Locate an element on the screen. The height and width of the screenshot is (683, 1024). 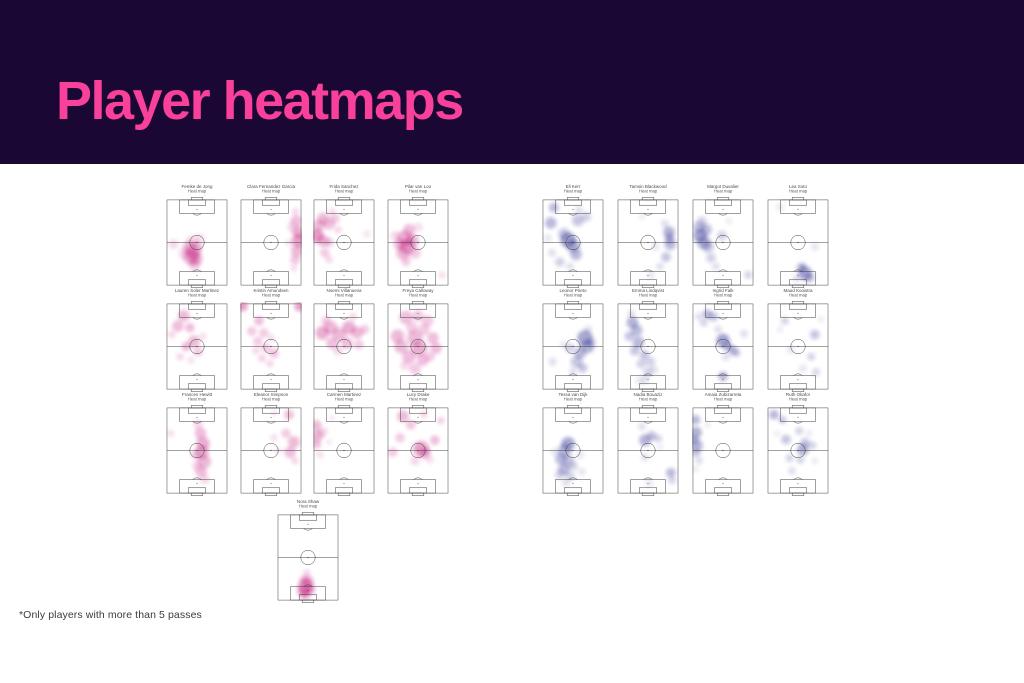
player-heatmap-tile: Leonor Prieto Heat map is located at coordinates (573, 341).